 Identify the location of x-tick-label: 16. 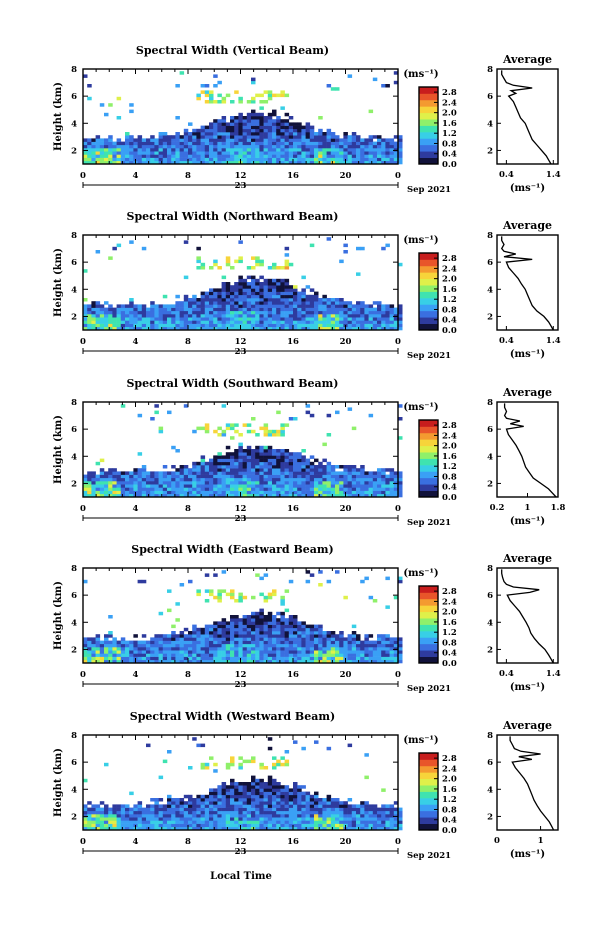
(293, 176).